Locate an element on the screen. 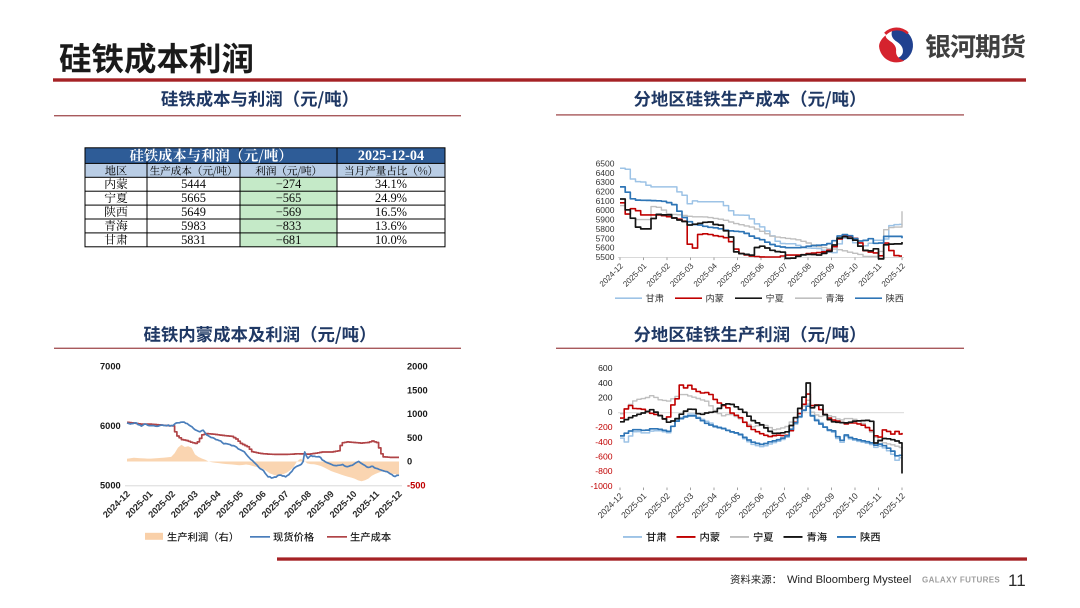  svg-text: −833 is located at coordinates (289, 226).